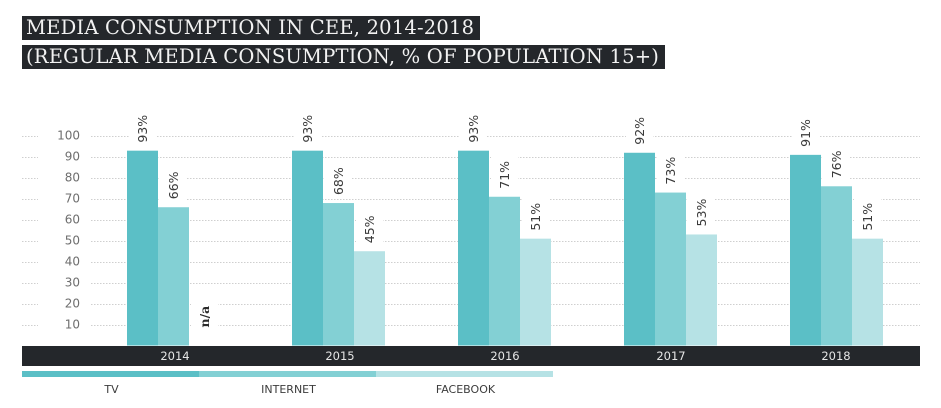 Image resolution: width=941 pixels, height=408 pixels. What do you see at coordinates (72, 241) in the screenshot?
I see `y-tick-label: 50` at bounding box center [72, 241].